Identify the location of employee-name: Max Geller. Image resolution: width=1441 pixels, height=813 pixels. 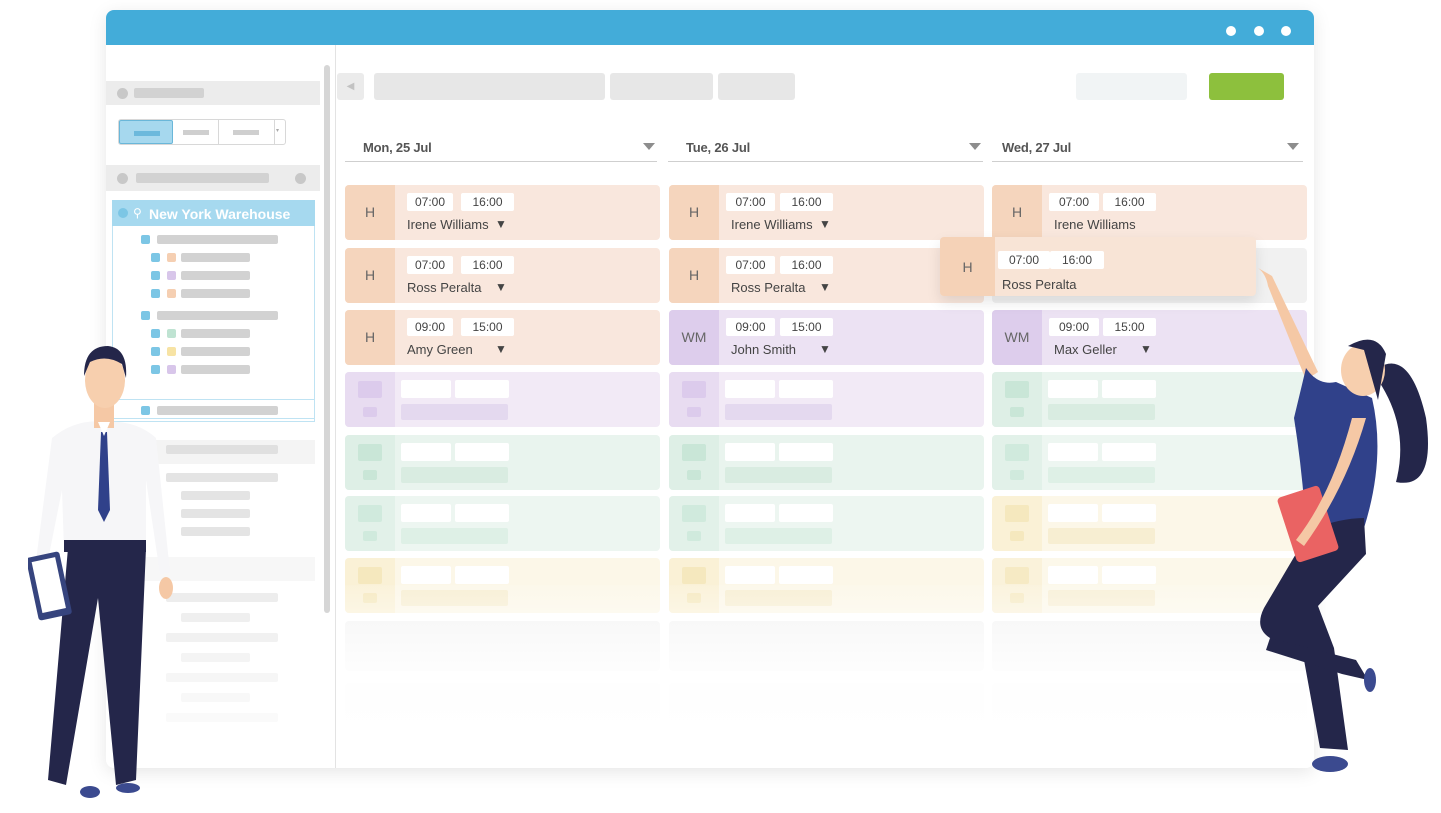
(1085, 349).